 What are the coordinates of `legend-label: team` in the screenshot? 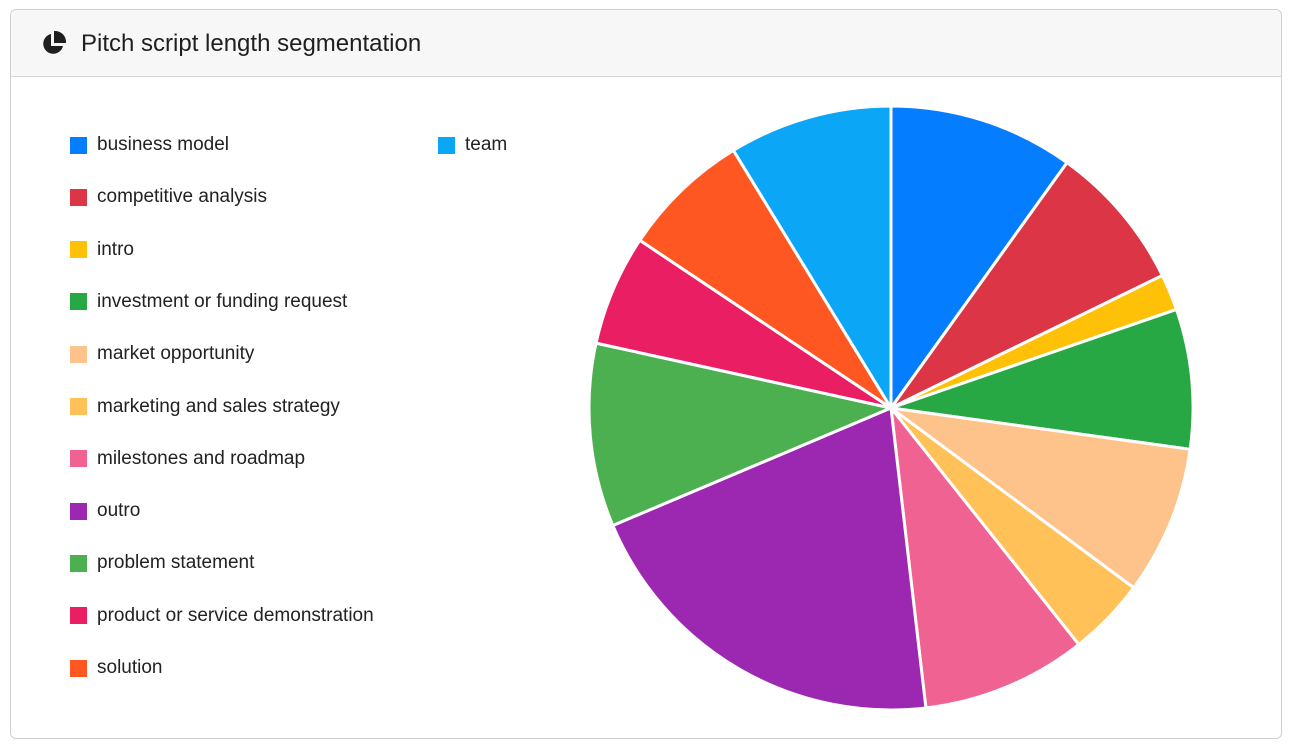 It's located at (486, 144).